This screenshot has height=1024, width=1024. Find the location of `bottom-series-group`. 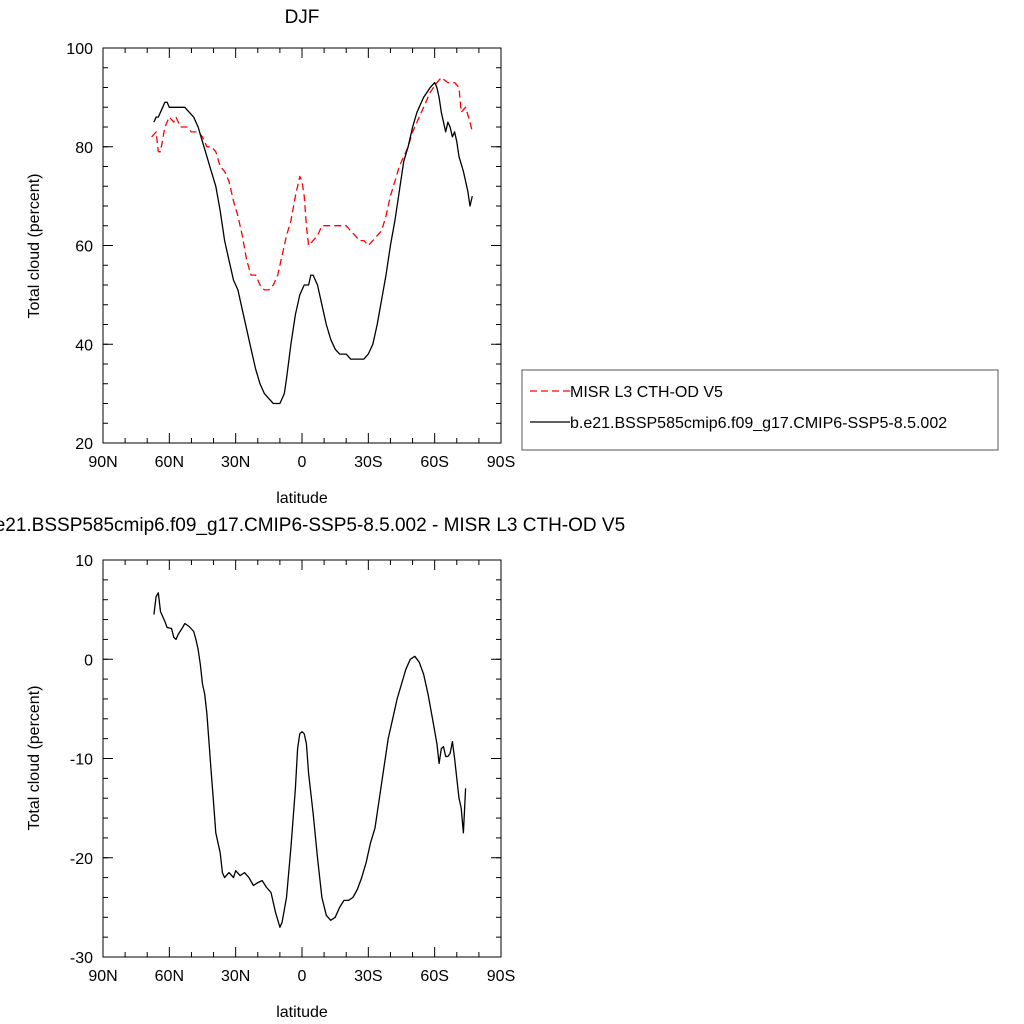

bottom-series-group is located at coordinates (310, 760).